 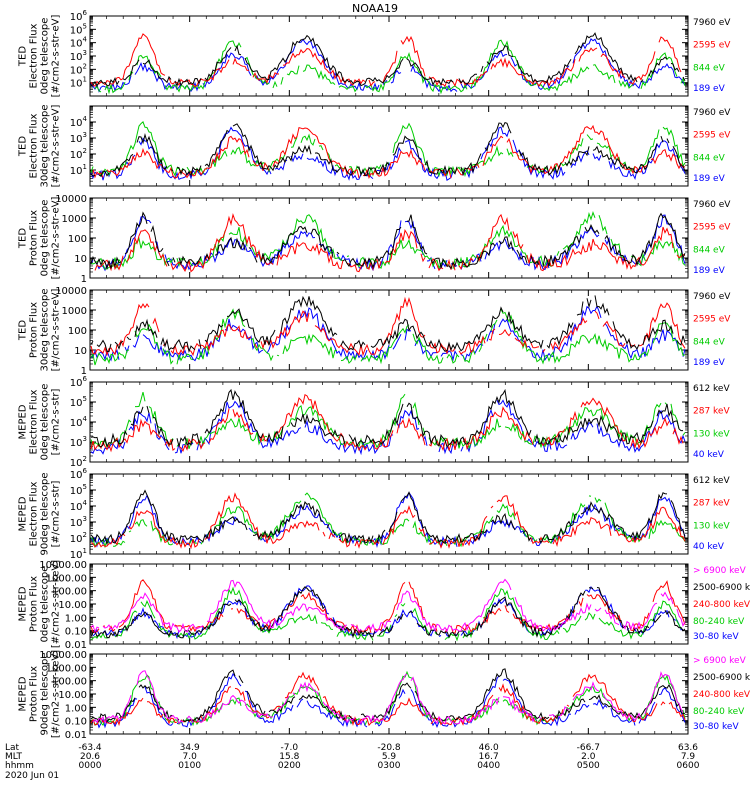 What do you see at coordinates (12, 748) in the screenshot?
I see `x-row-label-lat: Lat` at bounding box center [12, 748].